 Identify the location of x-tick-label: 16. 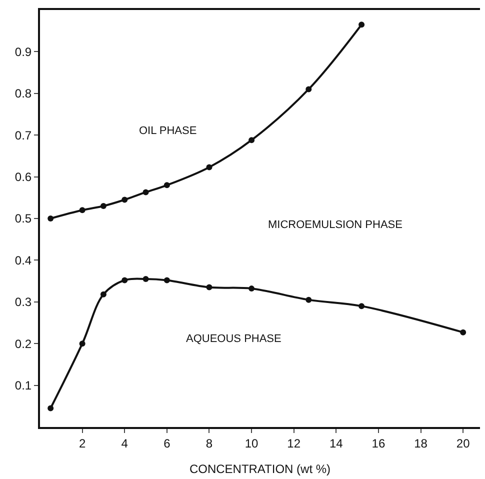
(379, 443).